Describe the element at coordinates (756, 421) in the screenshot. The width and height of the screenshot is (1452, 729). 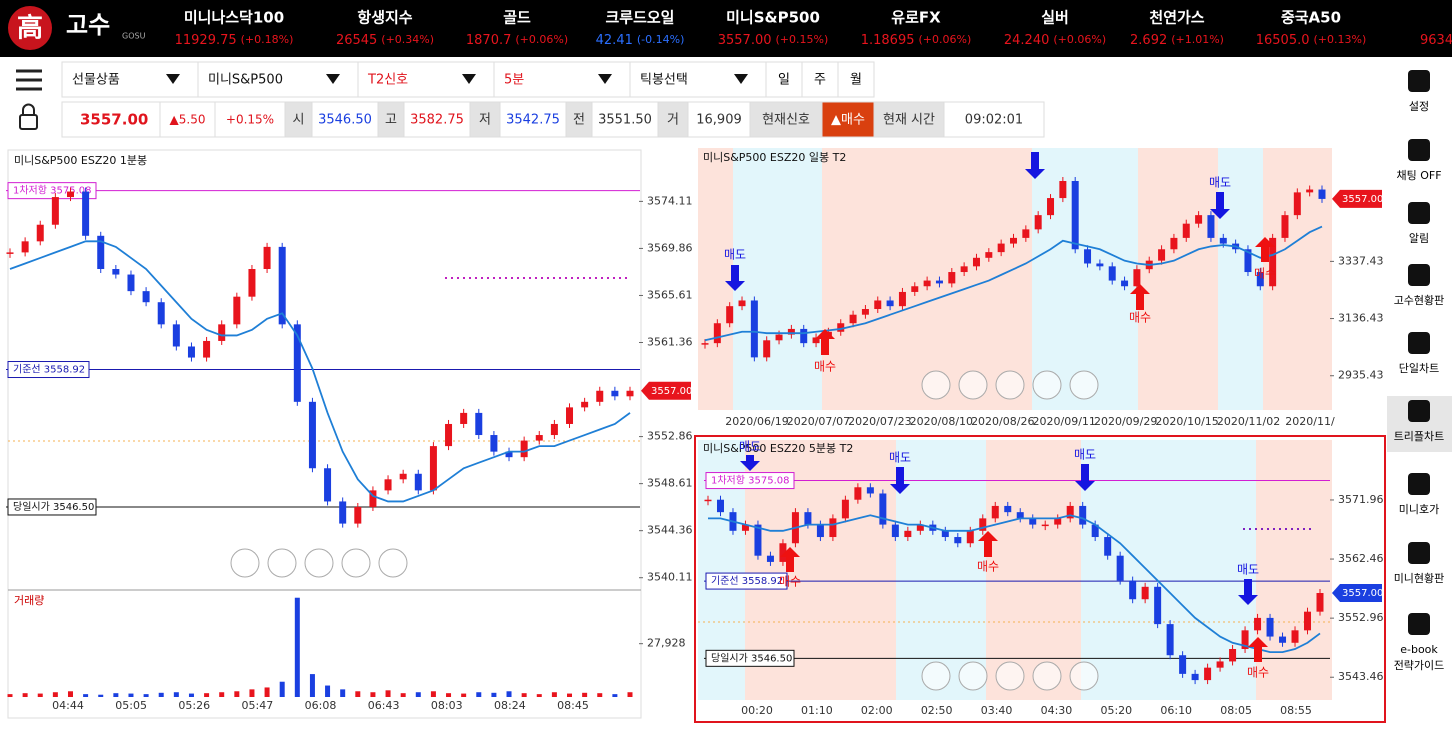
I see `x-tick-label: 2020/06/19` at that location.